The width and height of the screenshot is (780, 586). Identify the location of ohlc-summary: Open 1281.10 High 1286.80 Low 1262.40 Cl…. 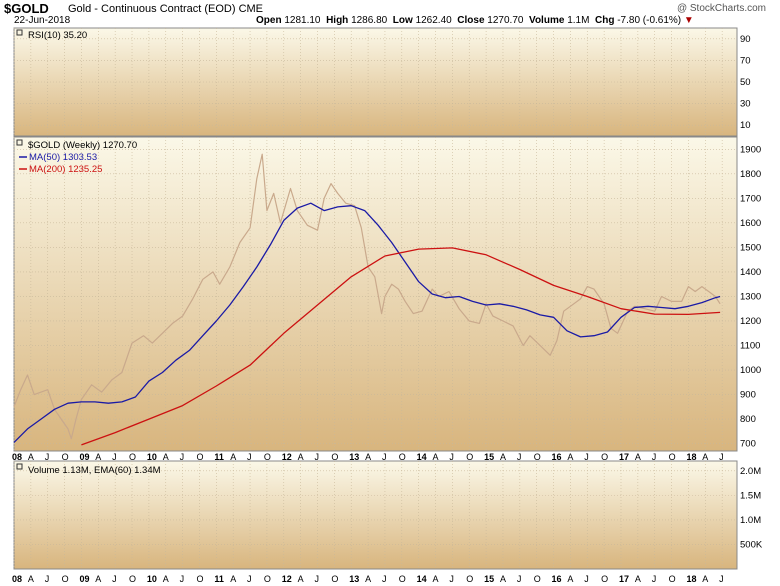
(475, 20).